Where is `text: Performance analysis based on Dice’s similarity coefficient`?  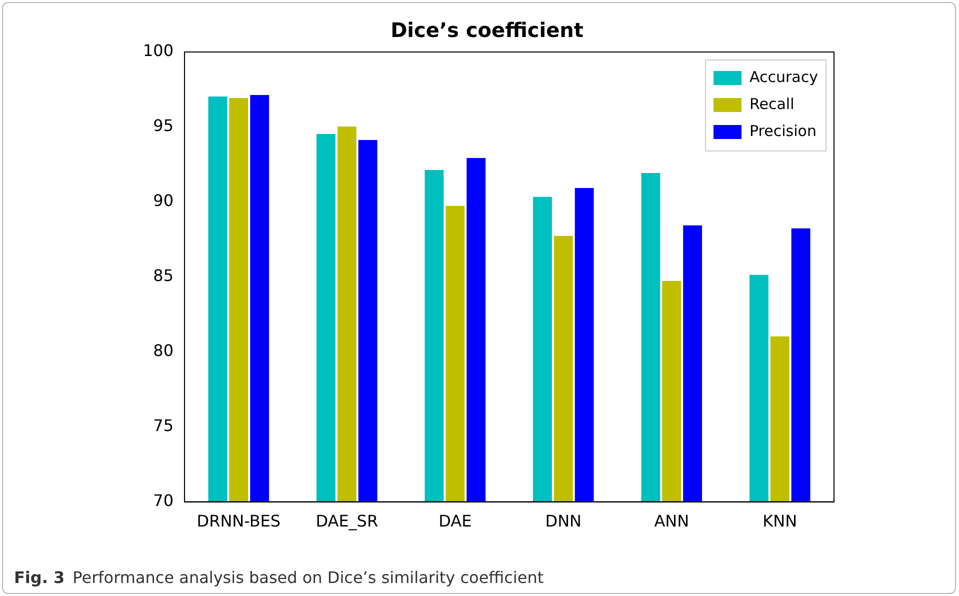 text: Performance analysis based on Dice’s similarity coefficient is located at coordinates (308, 577).